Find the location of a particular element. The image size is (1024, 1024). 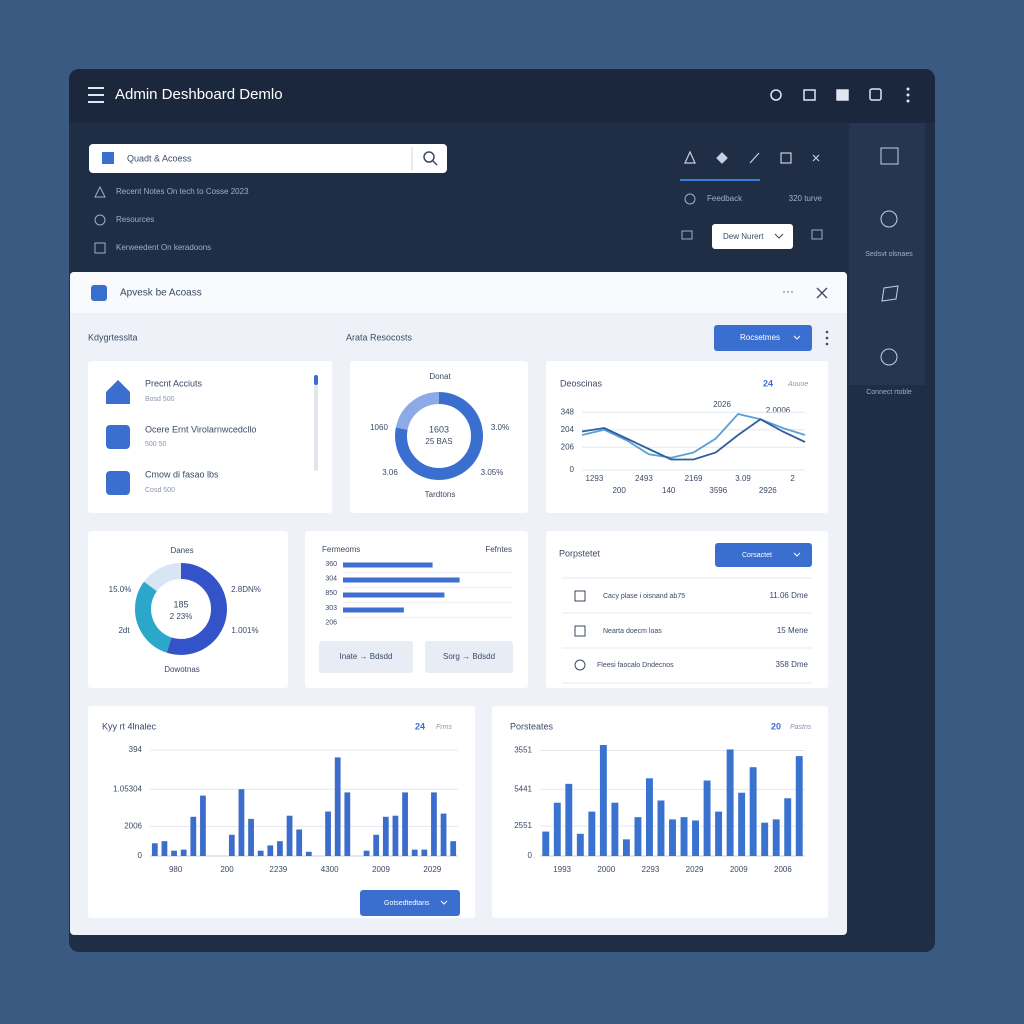

x-tick-label: 2000 is located at coordinates (606, 869).